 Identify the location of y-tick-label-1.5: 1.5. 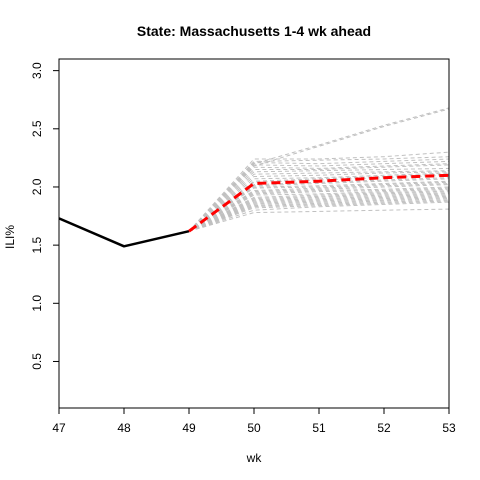
(37, 244).